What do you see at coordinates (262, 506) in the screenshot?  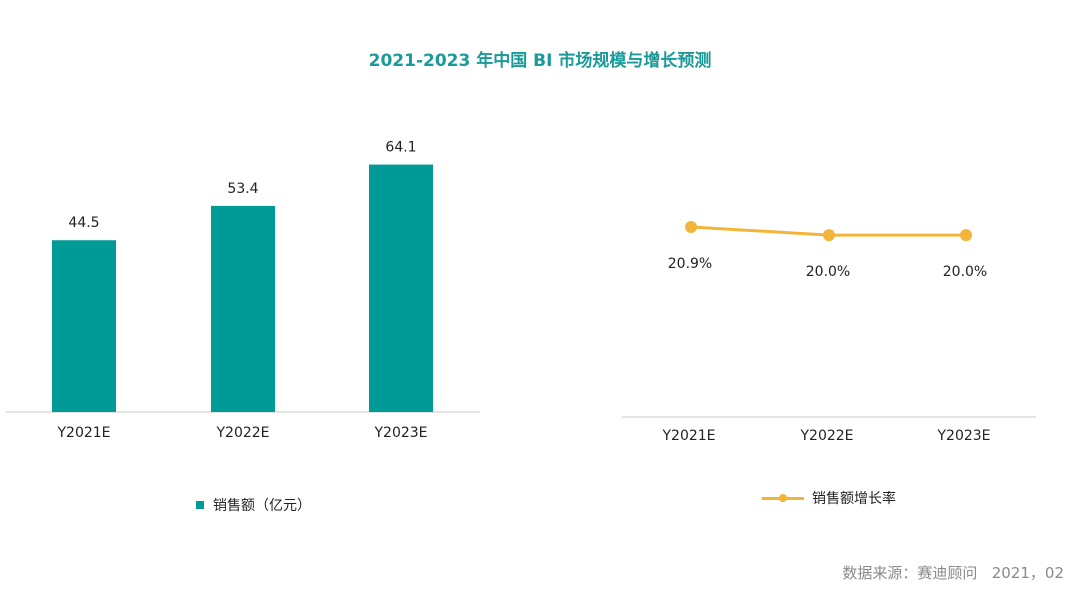 I see `bar-legend-label: 销售额（亿元）` at bounding box center [262, 506].